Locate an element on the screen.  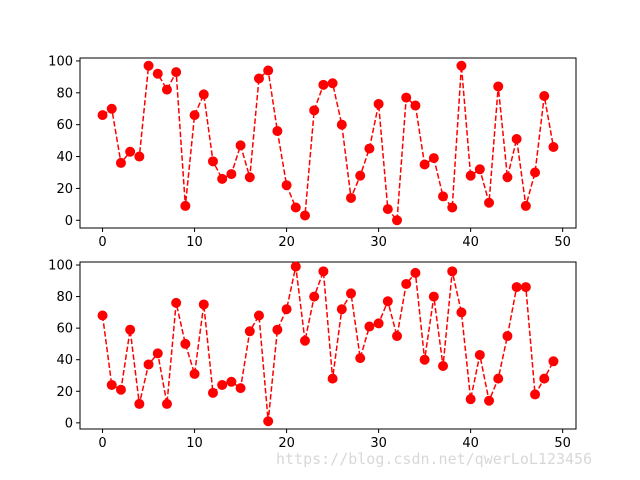
y-tick-label: 60 is located at coordinates (64, 125).